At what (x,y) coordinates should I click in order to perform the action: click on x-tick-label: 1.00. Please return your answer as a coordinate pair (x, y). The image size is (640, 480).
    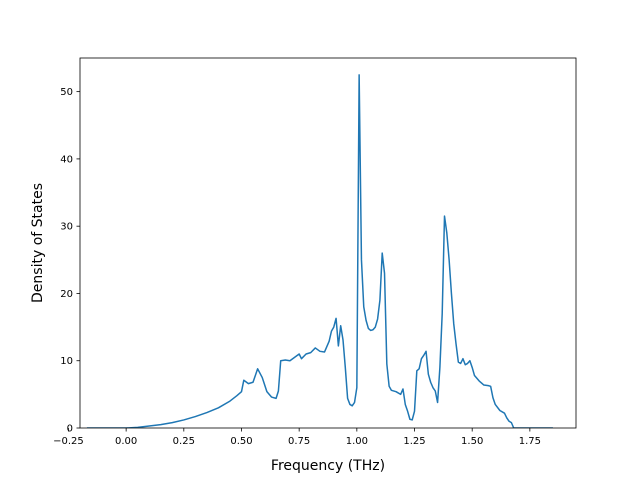
    Looking at the image, I should click on (357, 441).